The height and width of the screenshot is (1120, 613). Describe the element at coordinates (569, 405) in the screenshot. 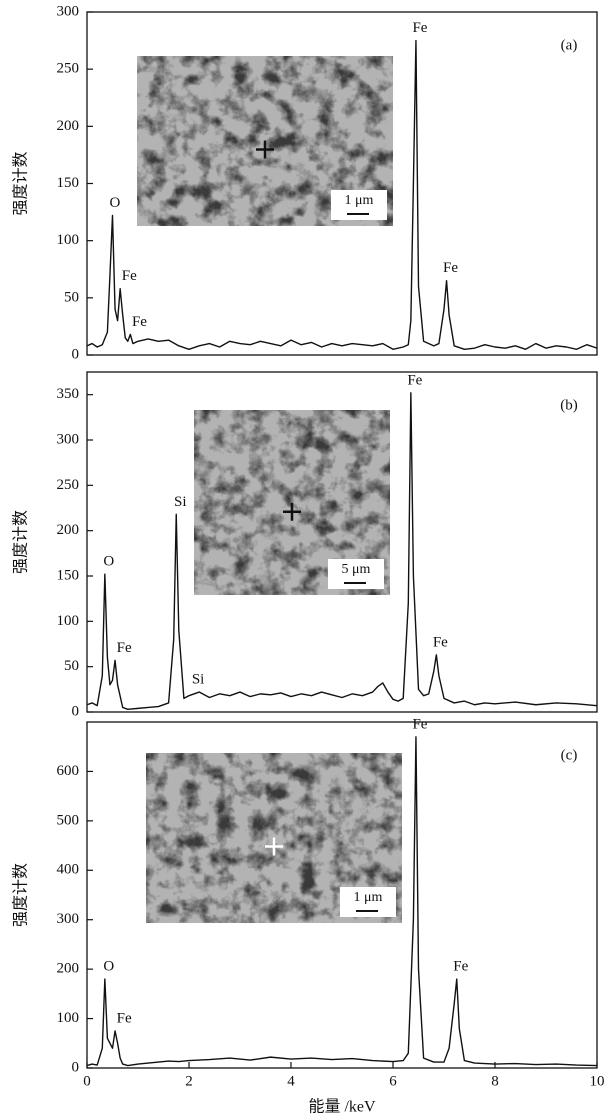

I see `panel-label: (b)` at that location.